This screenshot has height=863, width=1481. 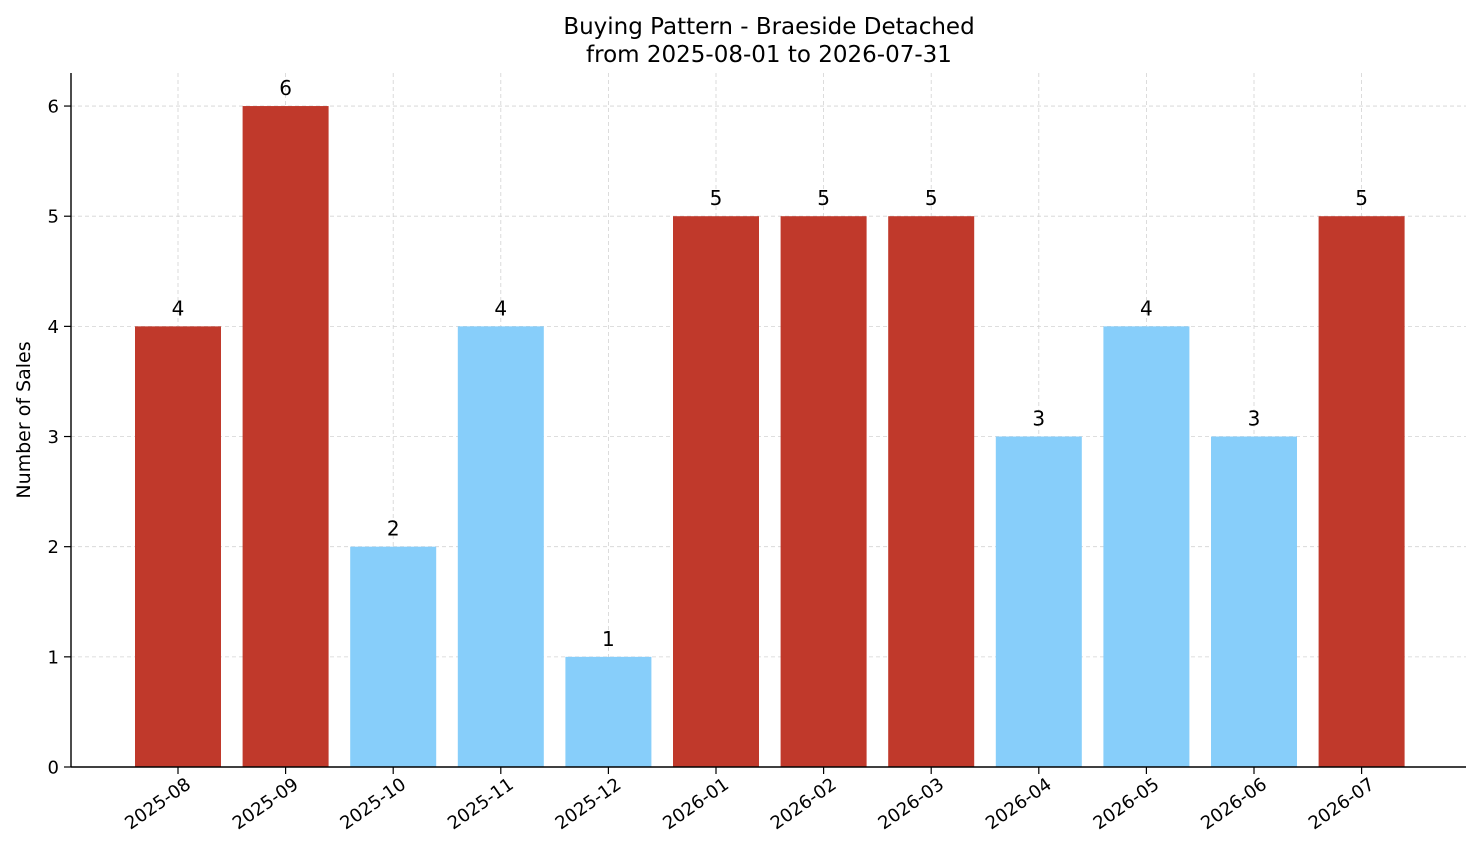 What do you see at coordinates (393, 529) in the screenshot?
I see `bar-value-label: 2` at bounding box center [393, 529].